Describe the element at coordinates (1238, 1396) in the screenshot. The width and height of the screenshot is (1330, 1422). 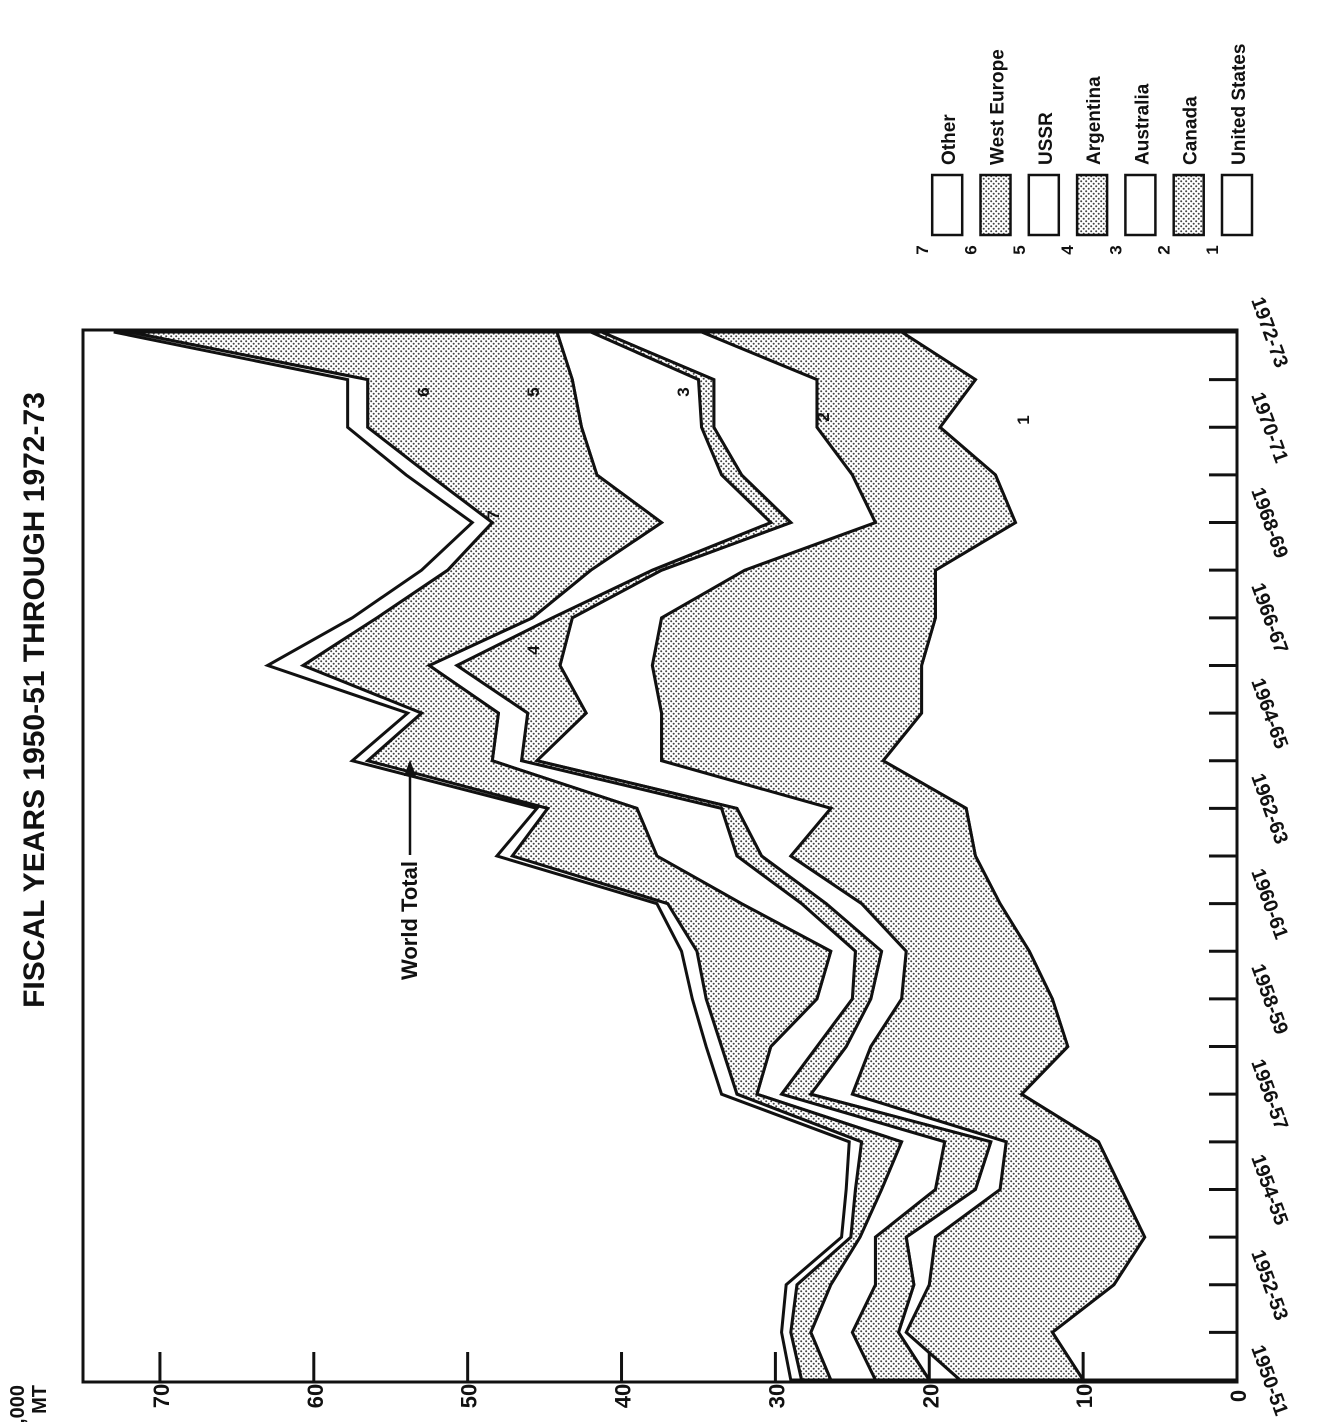
I see `y-tick-label: 0` at that location.